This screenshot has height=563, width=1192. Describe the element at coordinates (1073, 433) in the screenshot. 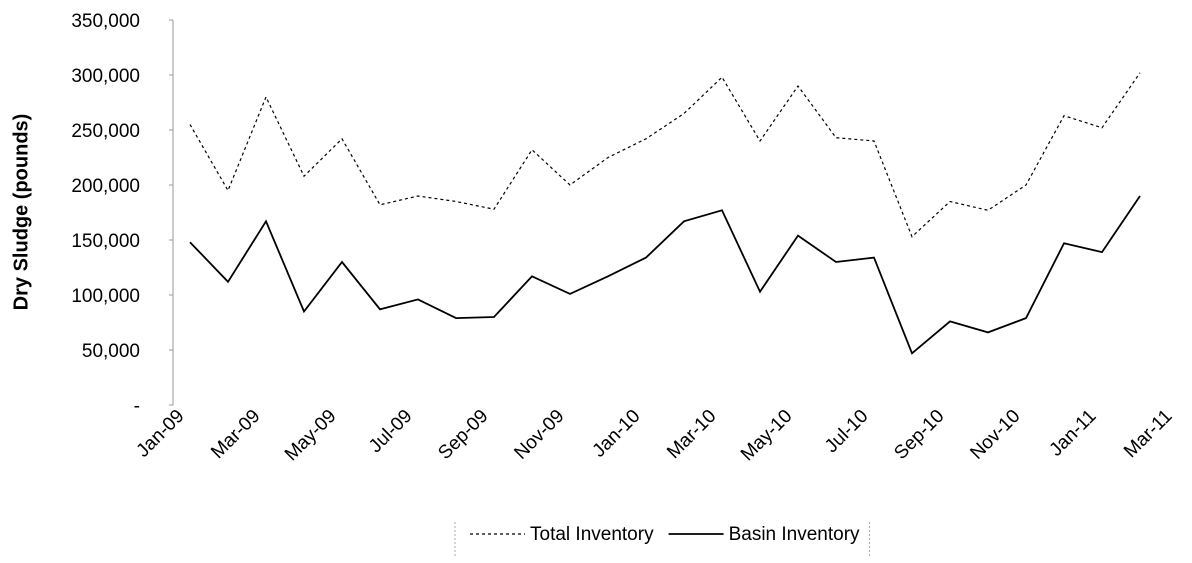

I see `x-tick-label: Jan-11` at that location.